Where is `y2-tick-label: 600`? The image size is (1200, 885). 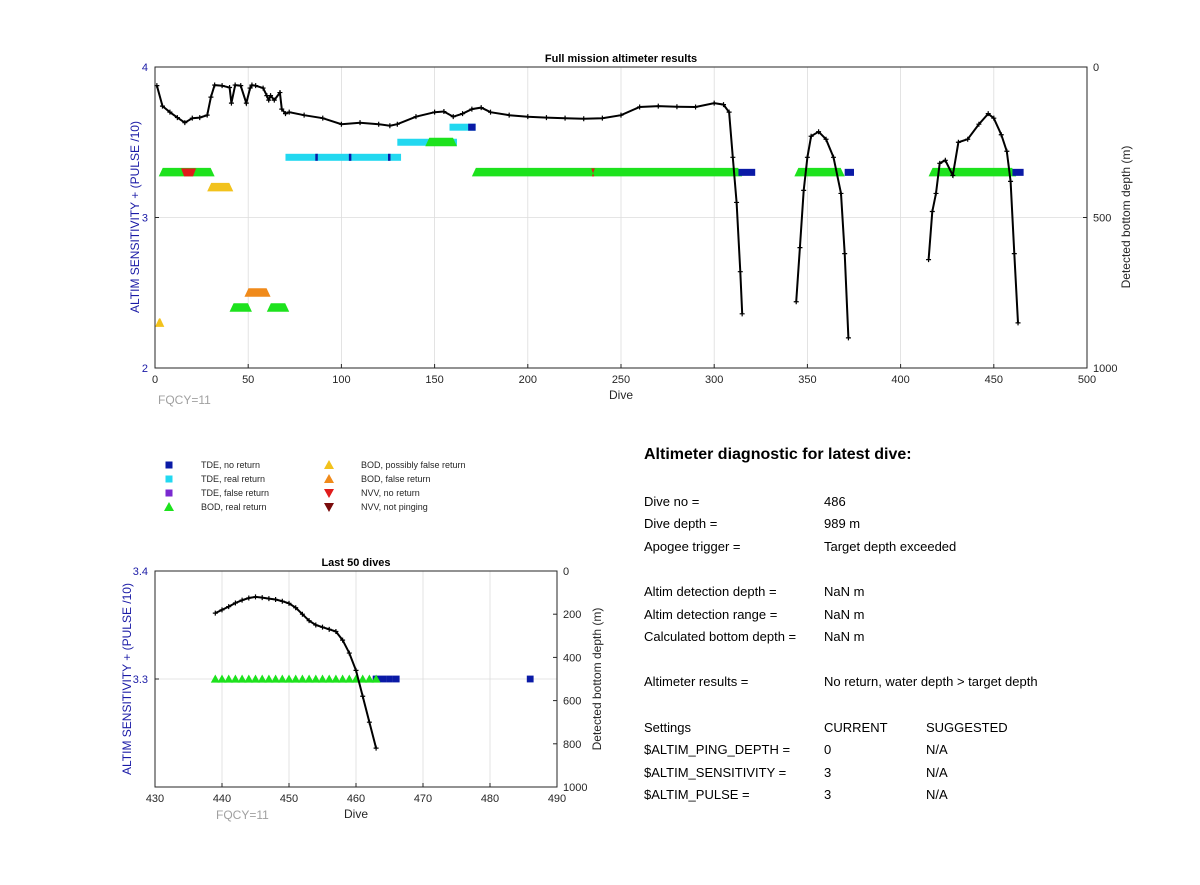
y2-tick-label: 600 is located at coordinates (572, 702).